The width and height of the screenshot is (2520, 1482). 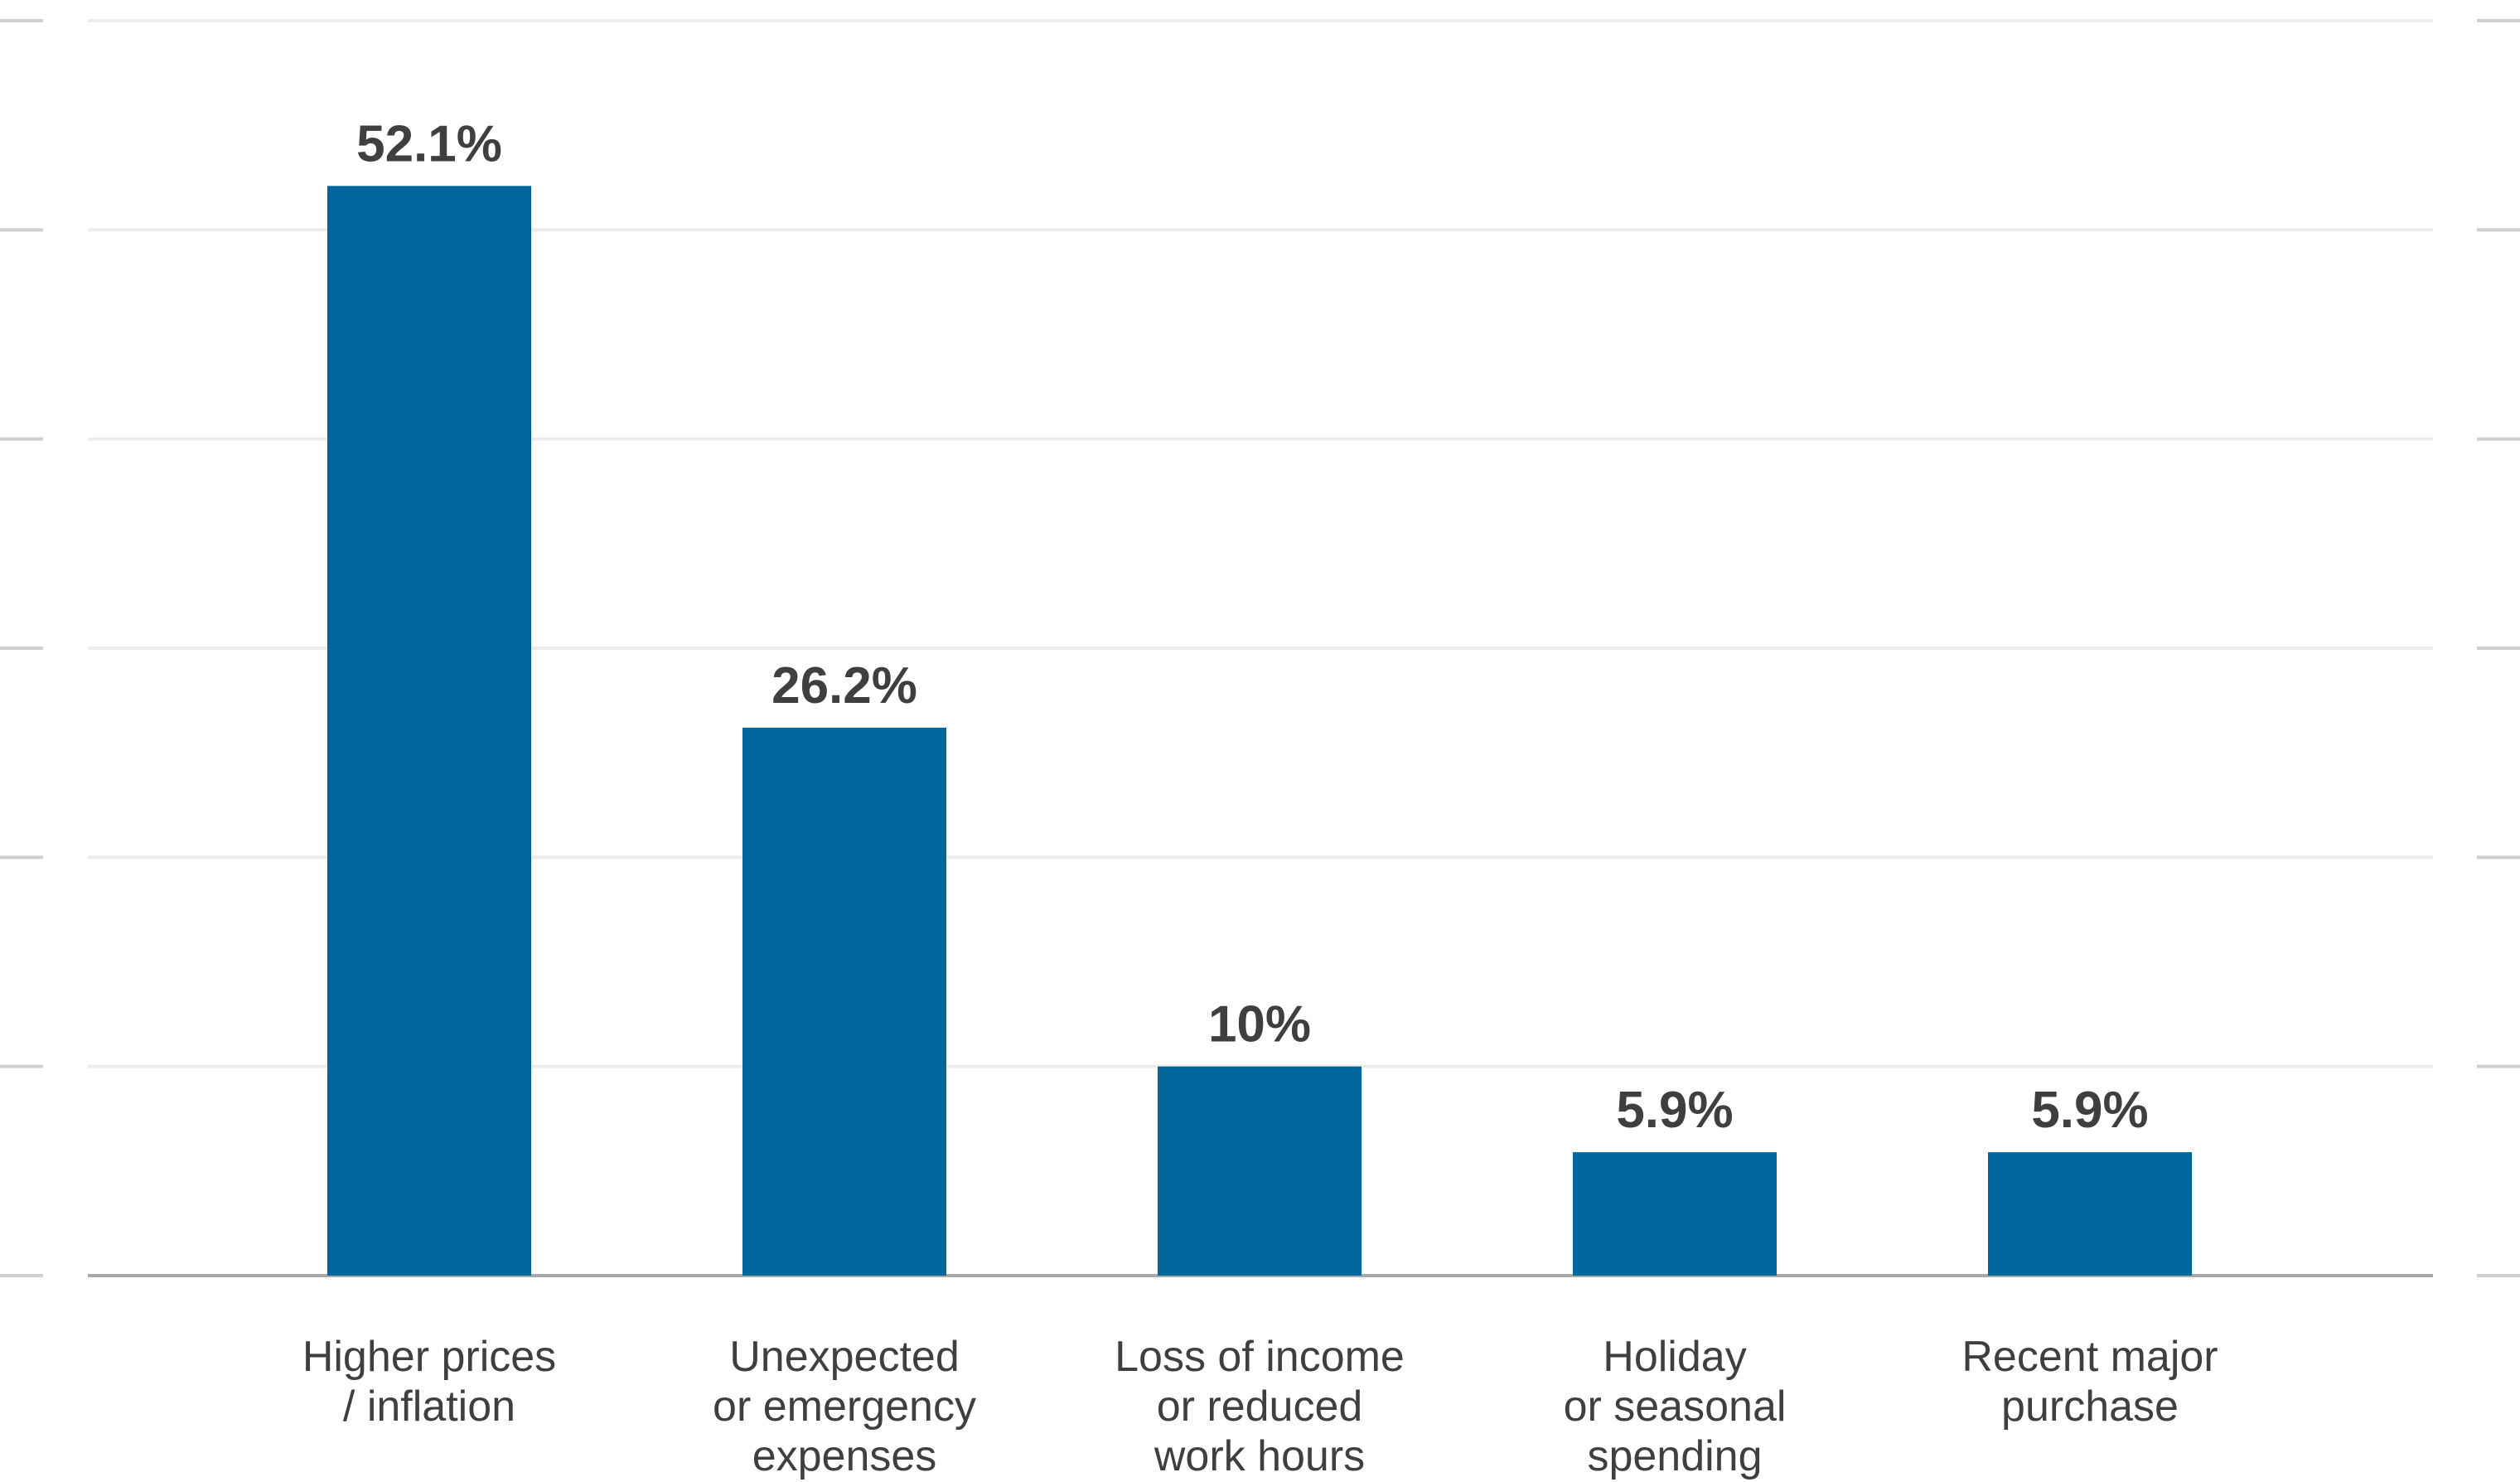 I want to click on category-label: purchase, so click(x=2090, y=1407).